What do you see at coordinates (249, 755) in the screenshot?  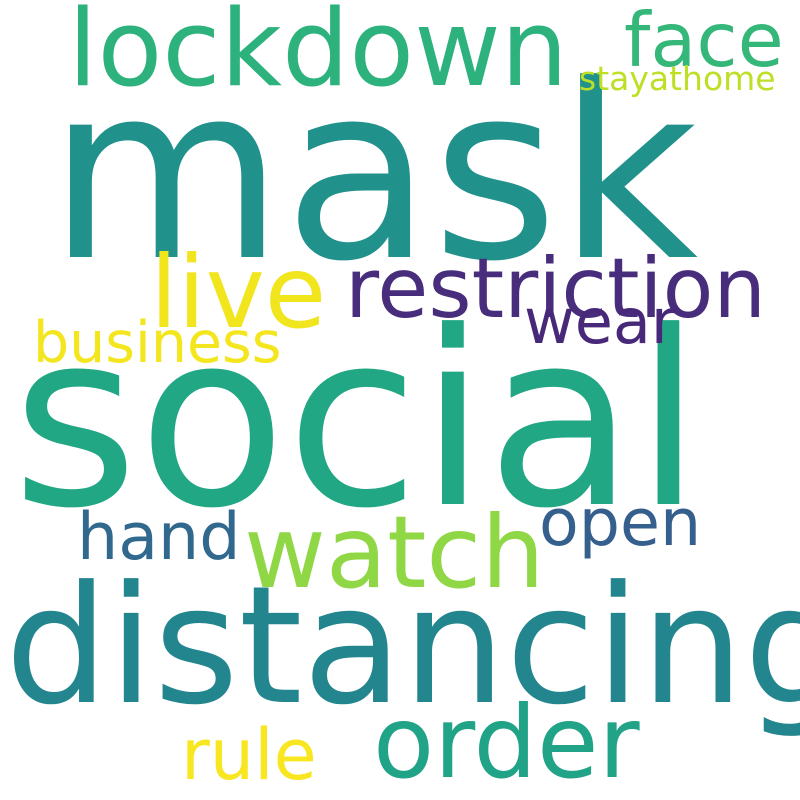 I see `word-rule: rule` at bounding box center [249, 755].